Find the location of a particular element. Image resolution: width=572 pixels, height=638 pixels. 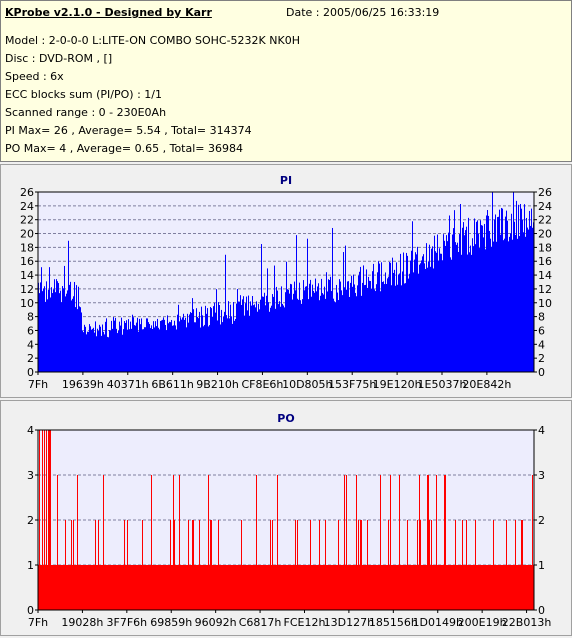

y-tick-label-right: 10 is located at coordinates (545, 303).